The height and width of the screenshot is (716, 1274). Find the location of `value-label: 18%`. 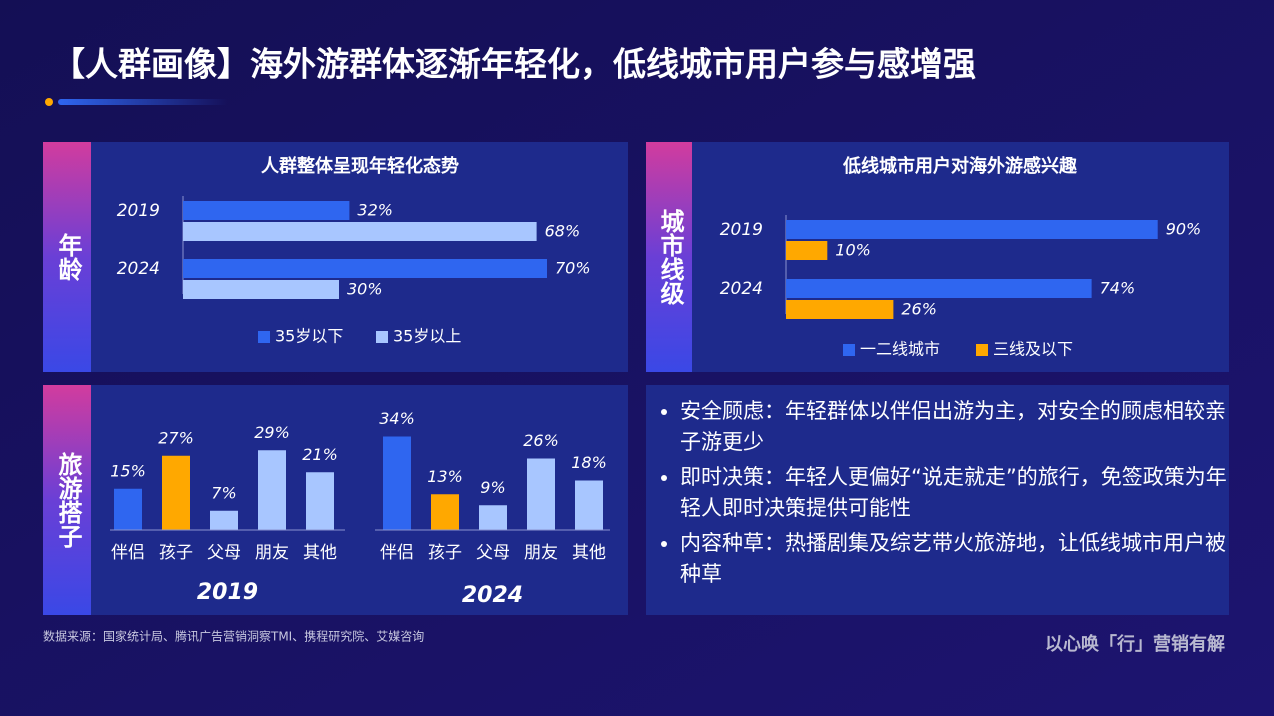

value-label: 18% is located at coordinates (589, 462).